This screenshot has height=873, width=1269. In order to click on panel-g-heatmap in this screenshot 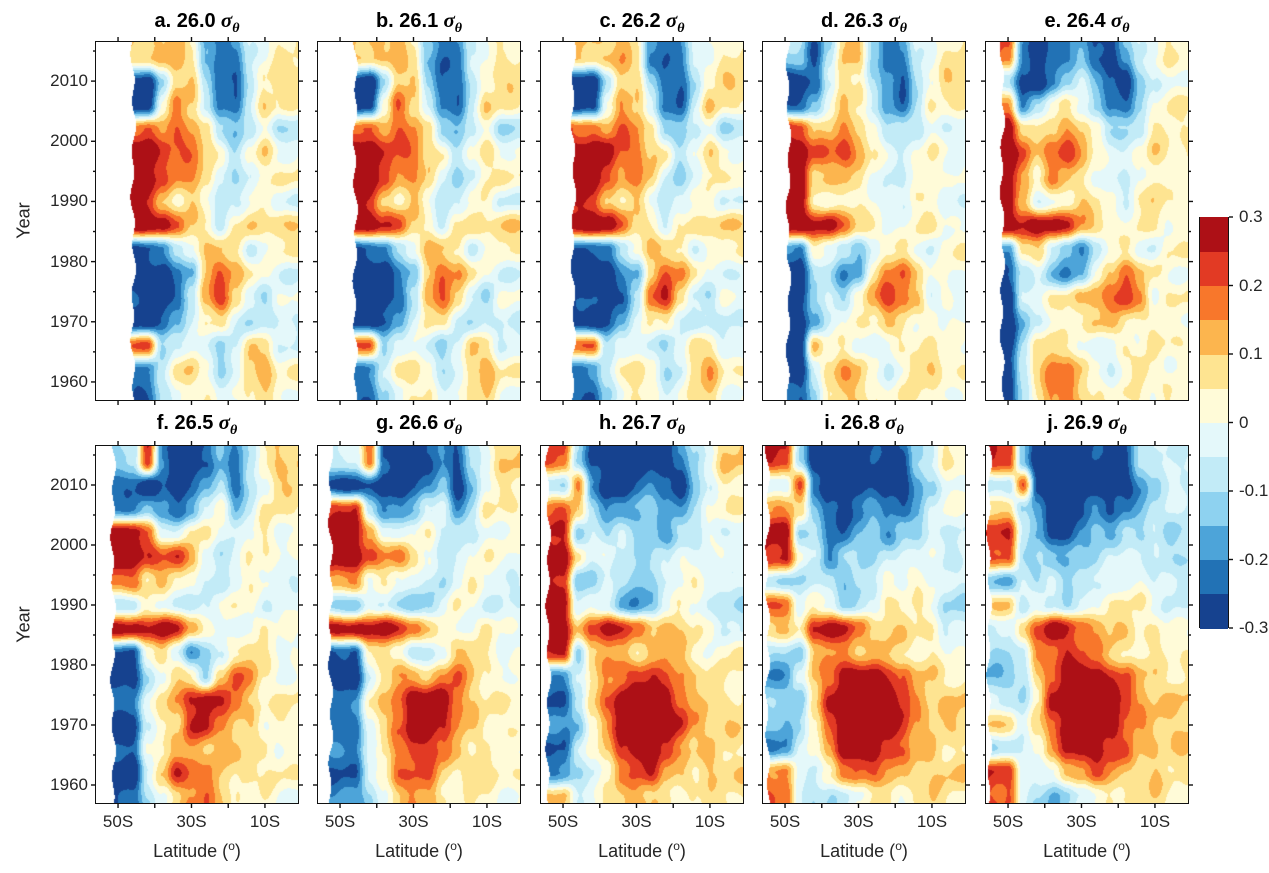, I will do `click(419, 624)`.